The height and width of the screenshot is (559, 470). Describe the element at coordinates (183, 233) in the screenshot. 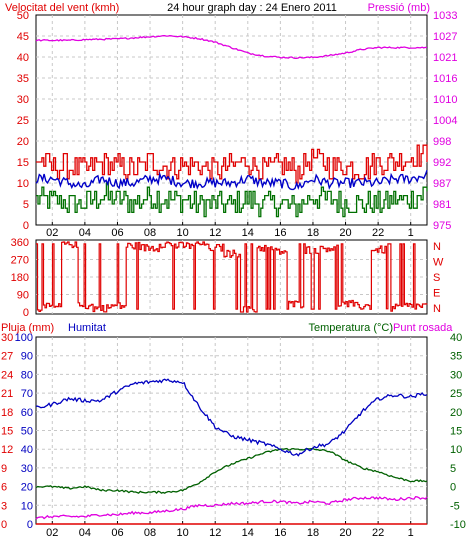

I see `top-time-tick-label: 10` at that location.